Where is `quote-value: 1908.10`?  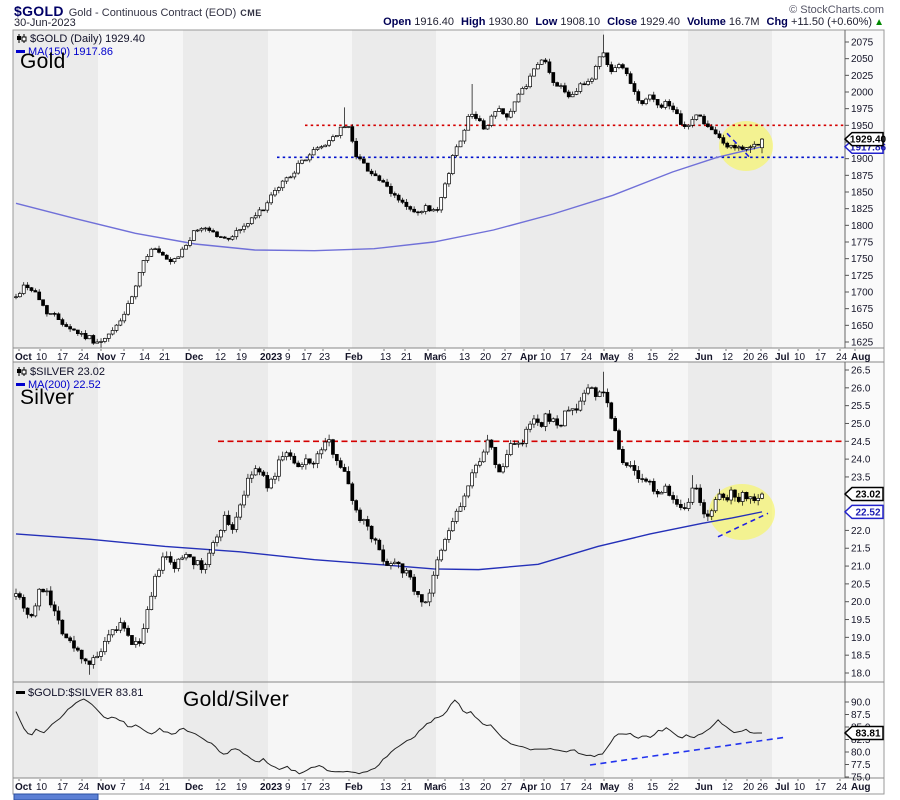 quote-value: 1908.10 is located at coordinates (579, 22).